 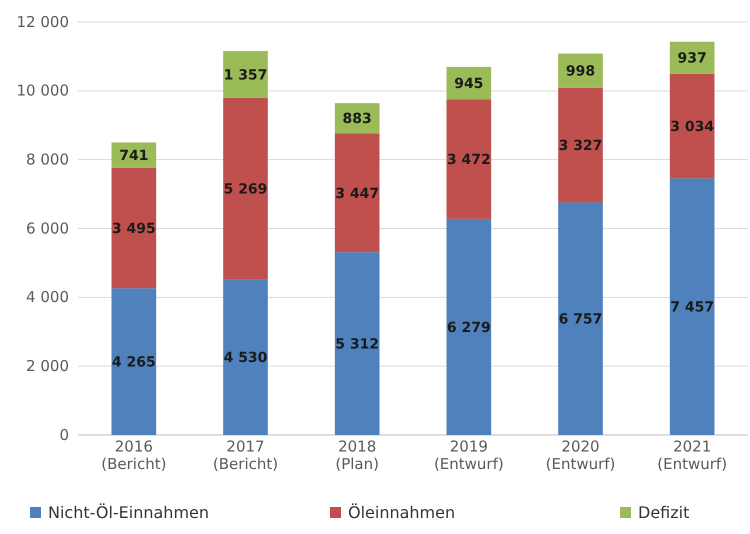 I want to click on y-tick-label: 12 000, so click(x=42, y=21).